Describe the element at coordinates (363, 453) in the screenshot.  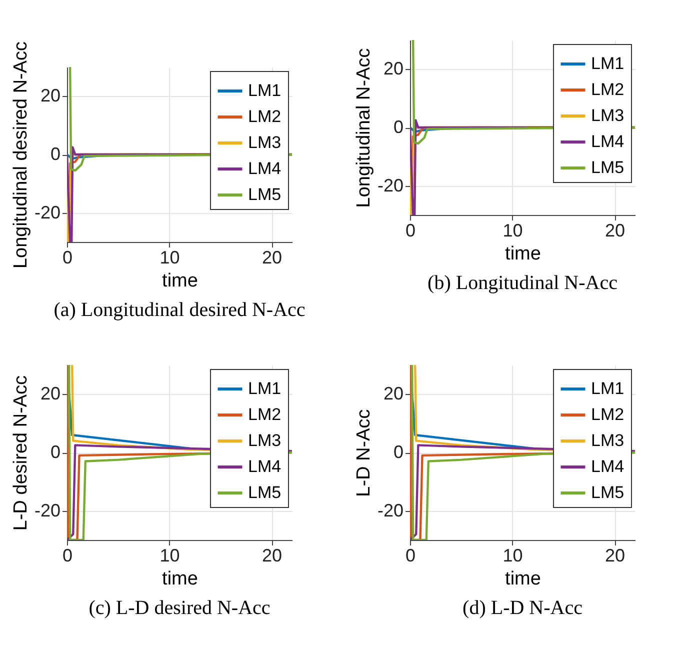
I see `y-axis-title: L-D N-Acc` at that location.